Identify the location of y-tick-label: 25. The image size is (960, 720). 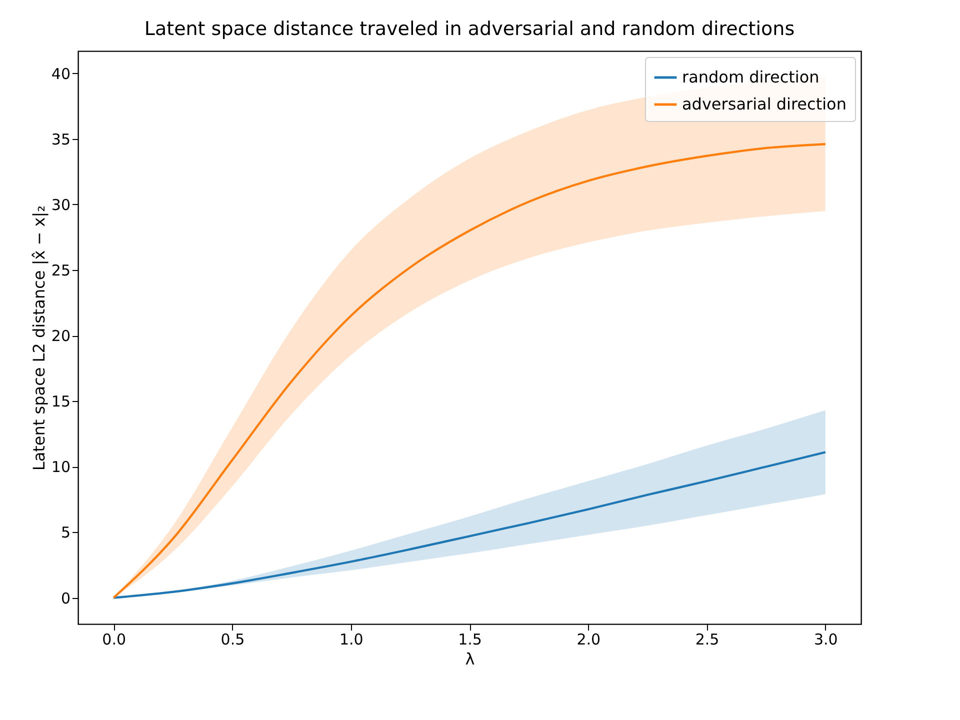
(60, 270).